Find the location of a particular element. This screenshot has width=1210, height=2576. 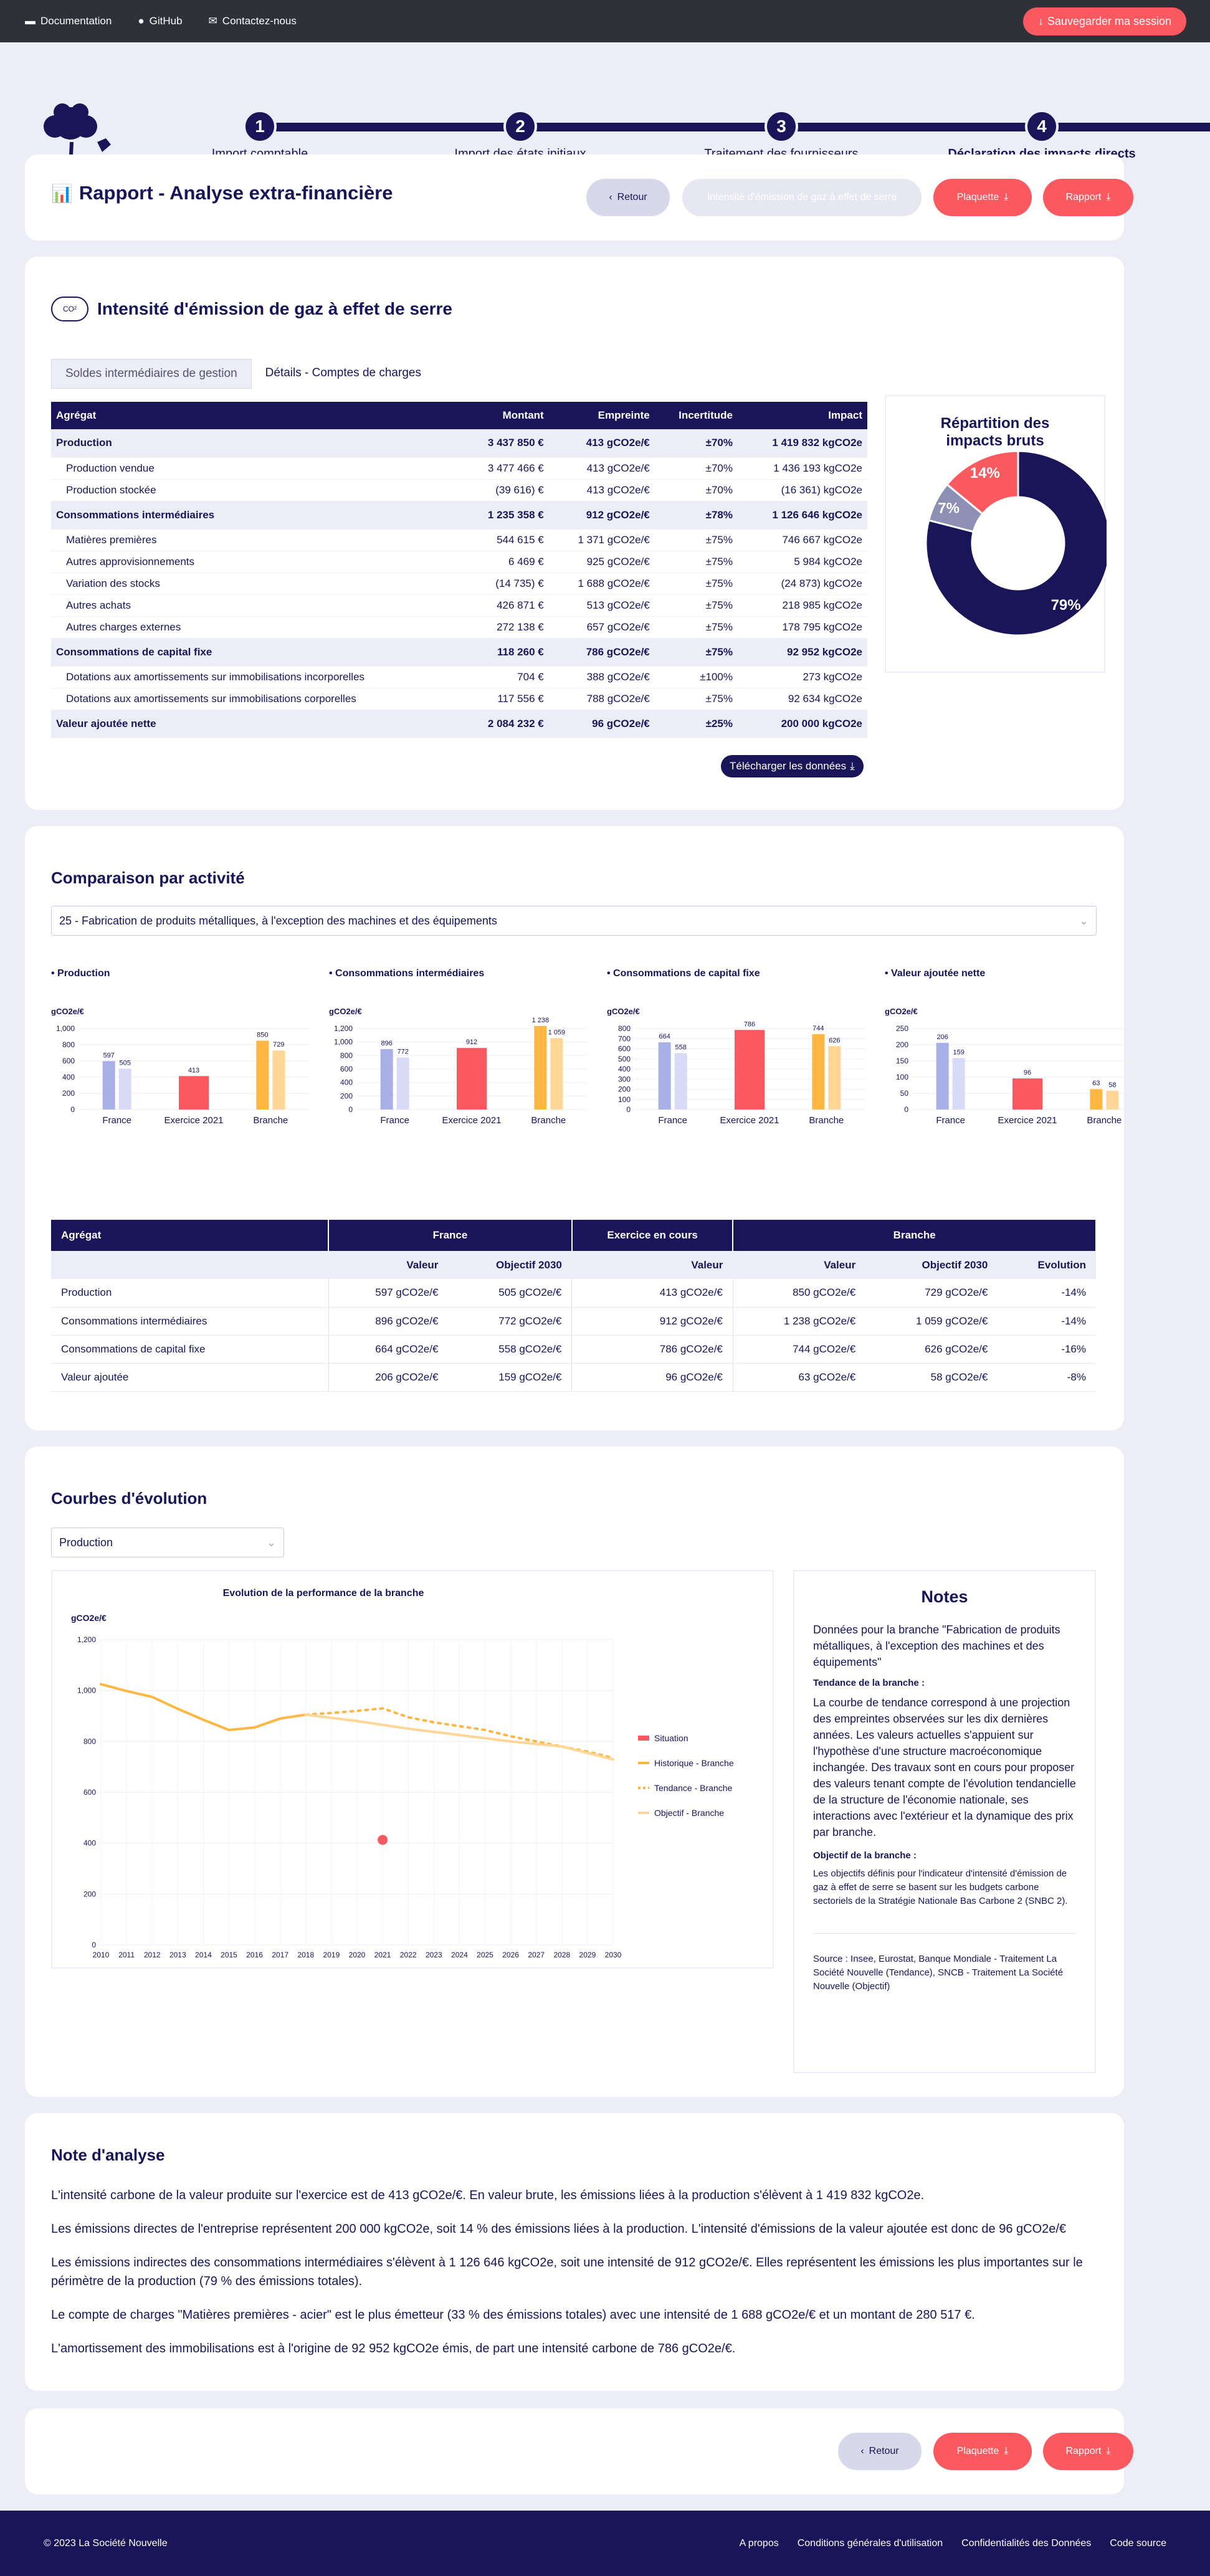

bar-value-label: 896 is located at coordinates (386, 1043).